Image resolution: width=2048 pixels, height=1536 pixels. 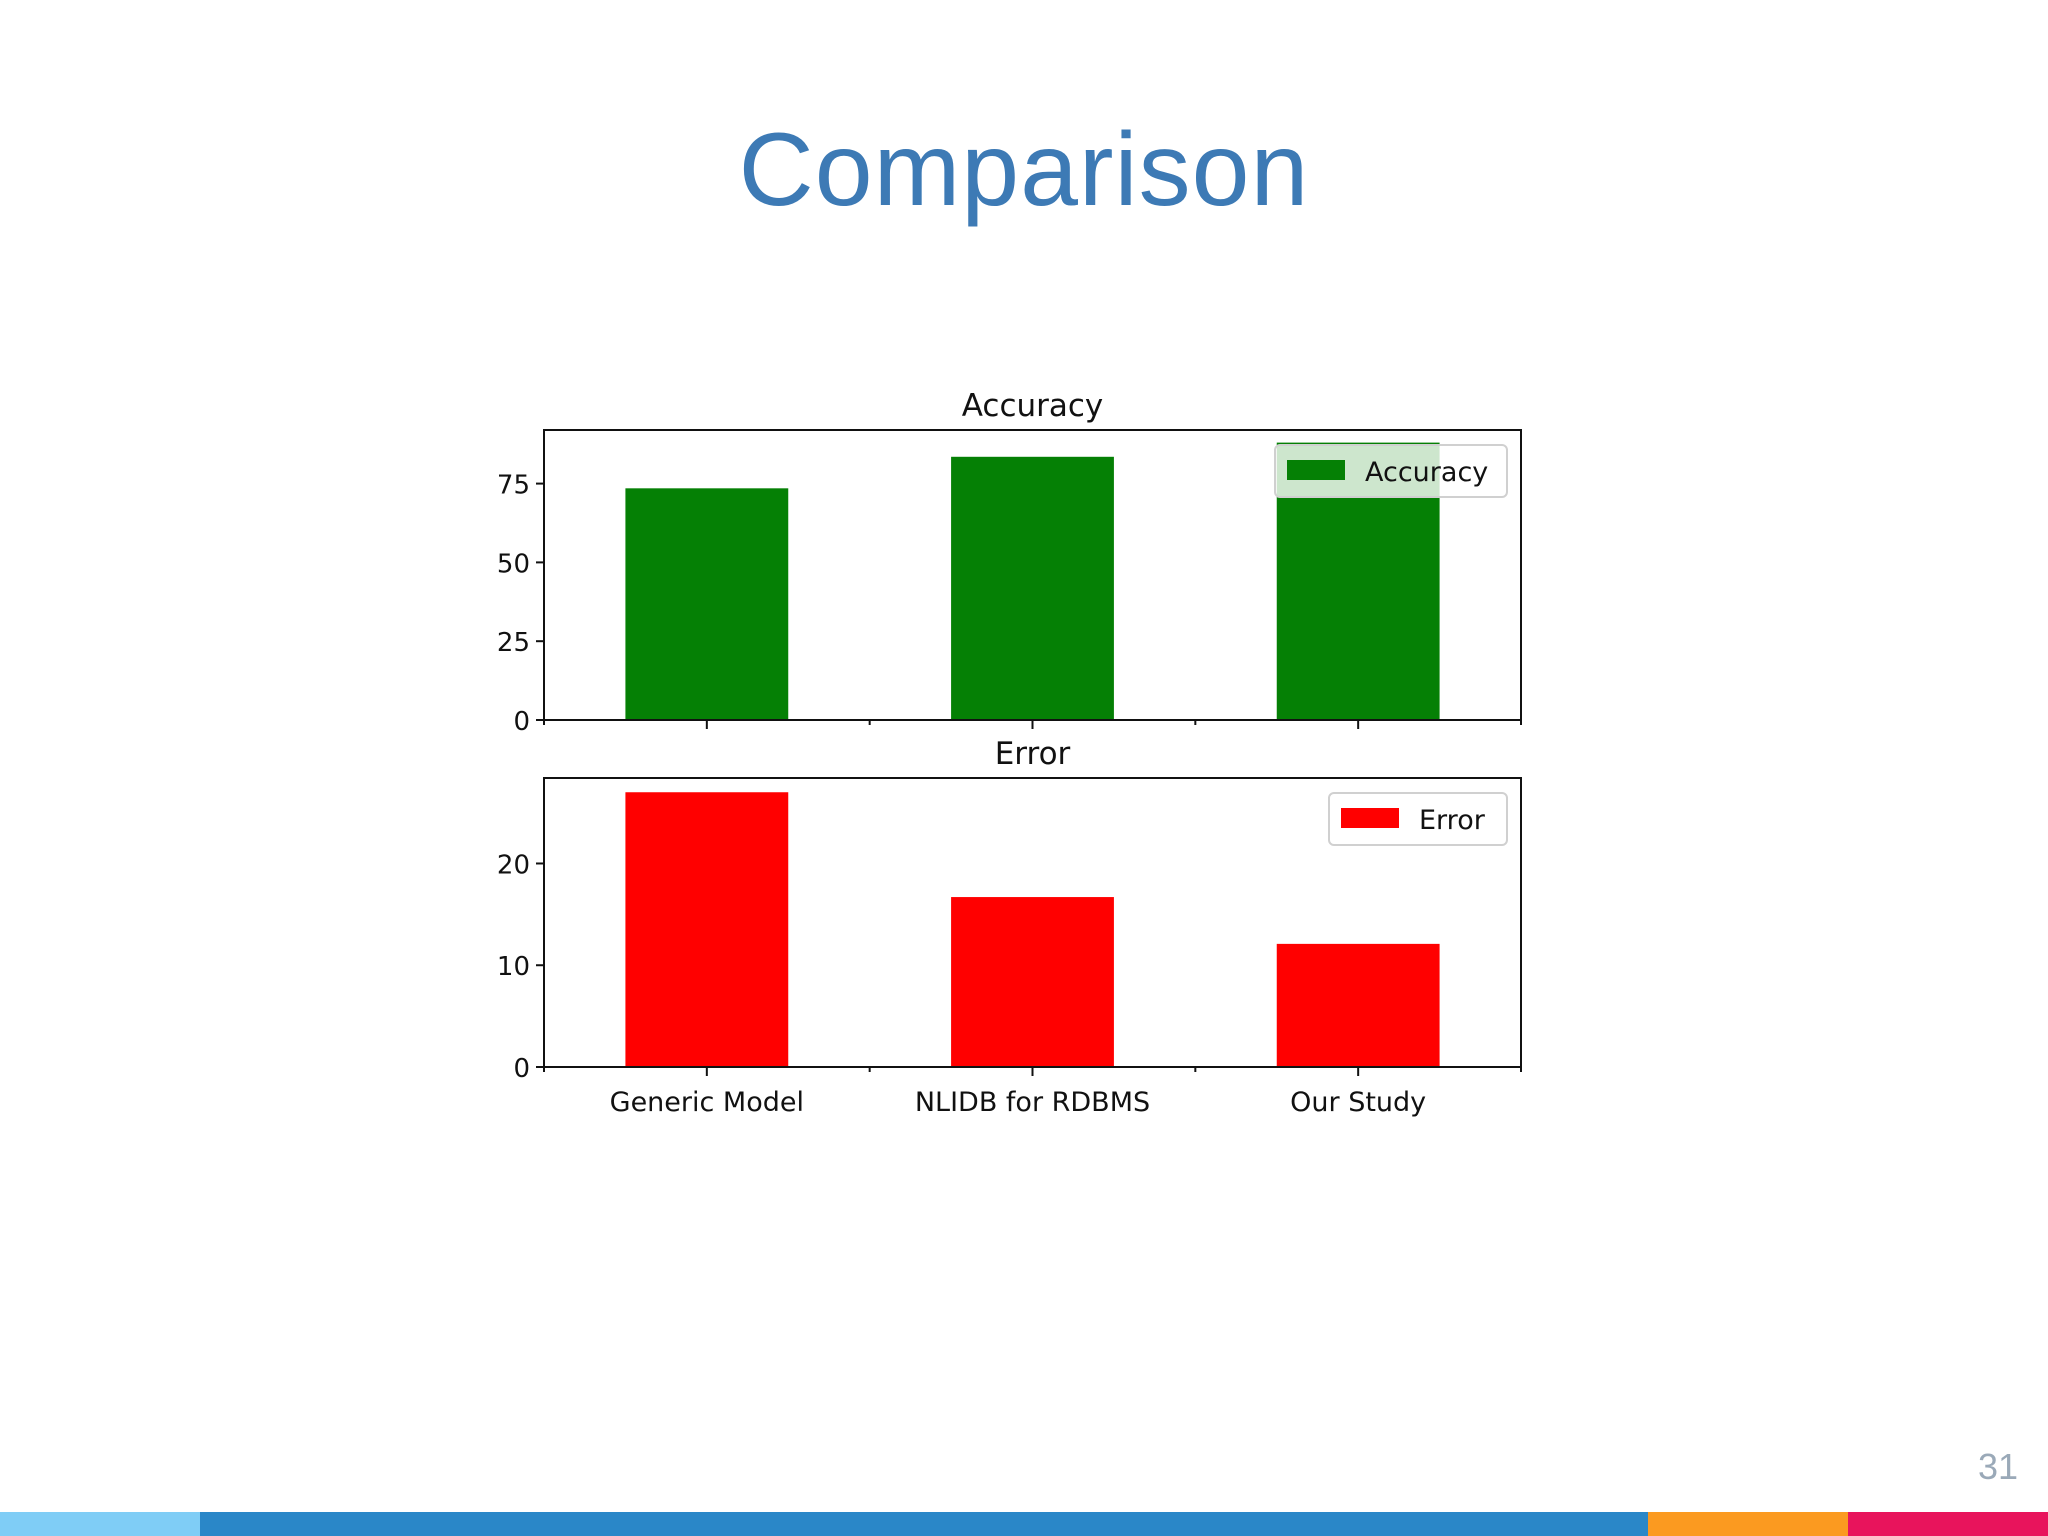 I want to click on x-tick-label: Our Study, so click(x=1358, y=1102).